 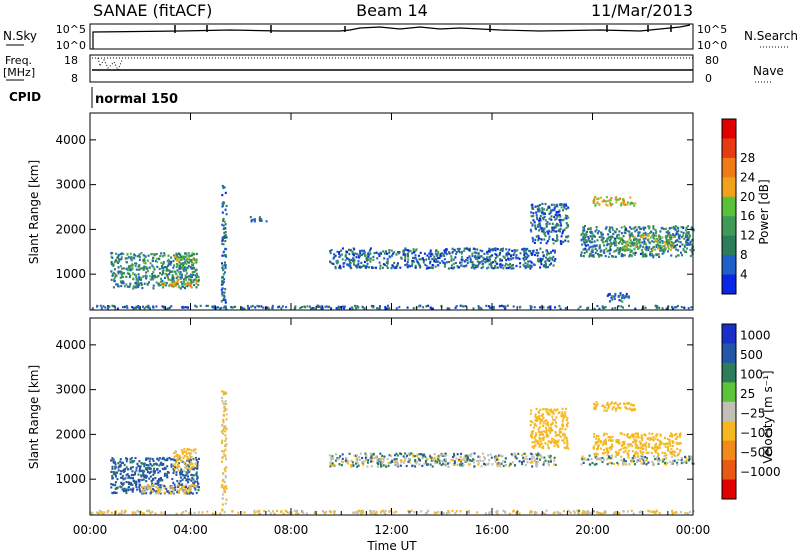 What do you see at coordinates (391, 36) in the screenshot?
I see `nsky-frame` at bounding box center [391, 36].